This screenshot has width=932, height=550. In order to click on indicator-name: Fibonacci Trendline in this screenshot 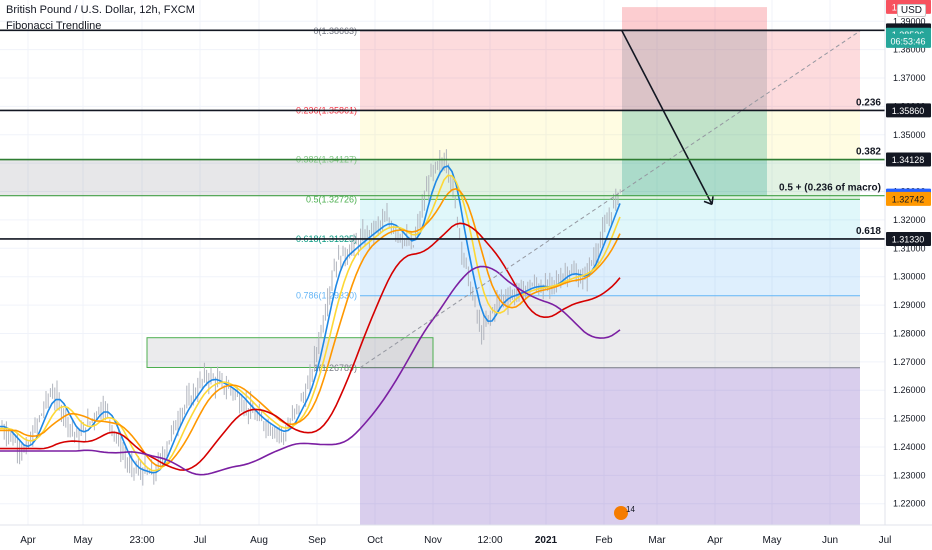, I will do `click(54, 26)`.